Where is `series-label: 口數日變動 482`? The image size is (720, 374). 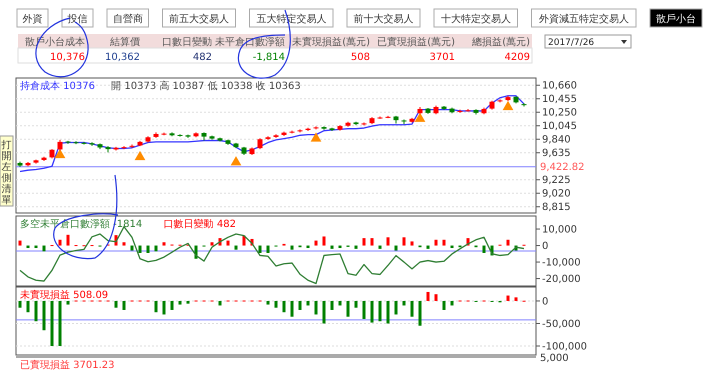
series-label: 口數日變動 482 is located at coordinates (200, 224).